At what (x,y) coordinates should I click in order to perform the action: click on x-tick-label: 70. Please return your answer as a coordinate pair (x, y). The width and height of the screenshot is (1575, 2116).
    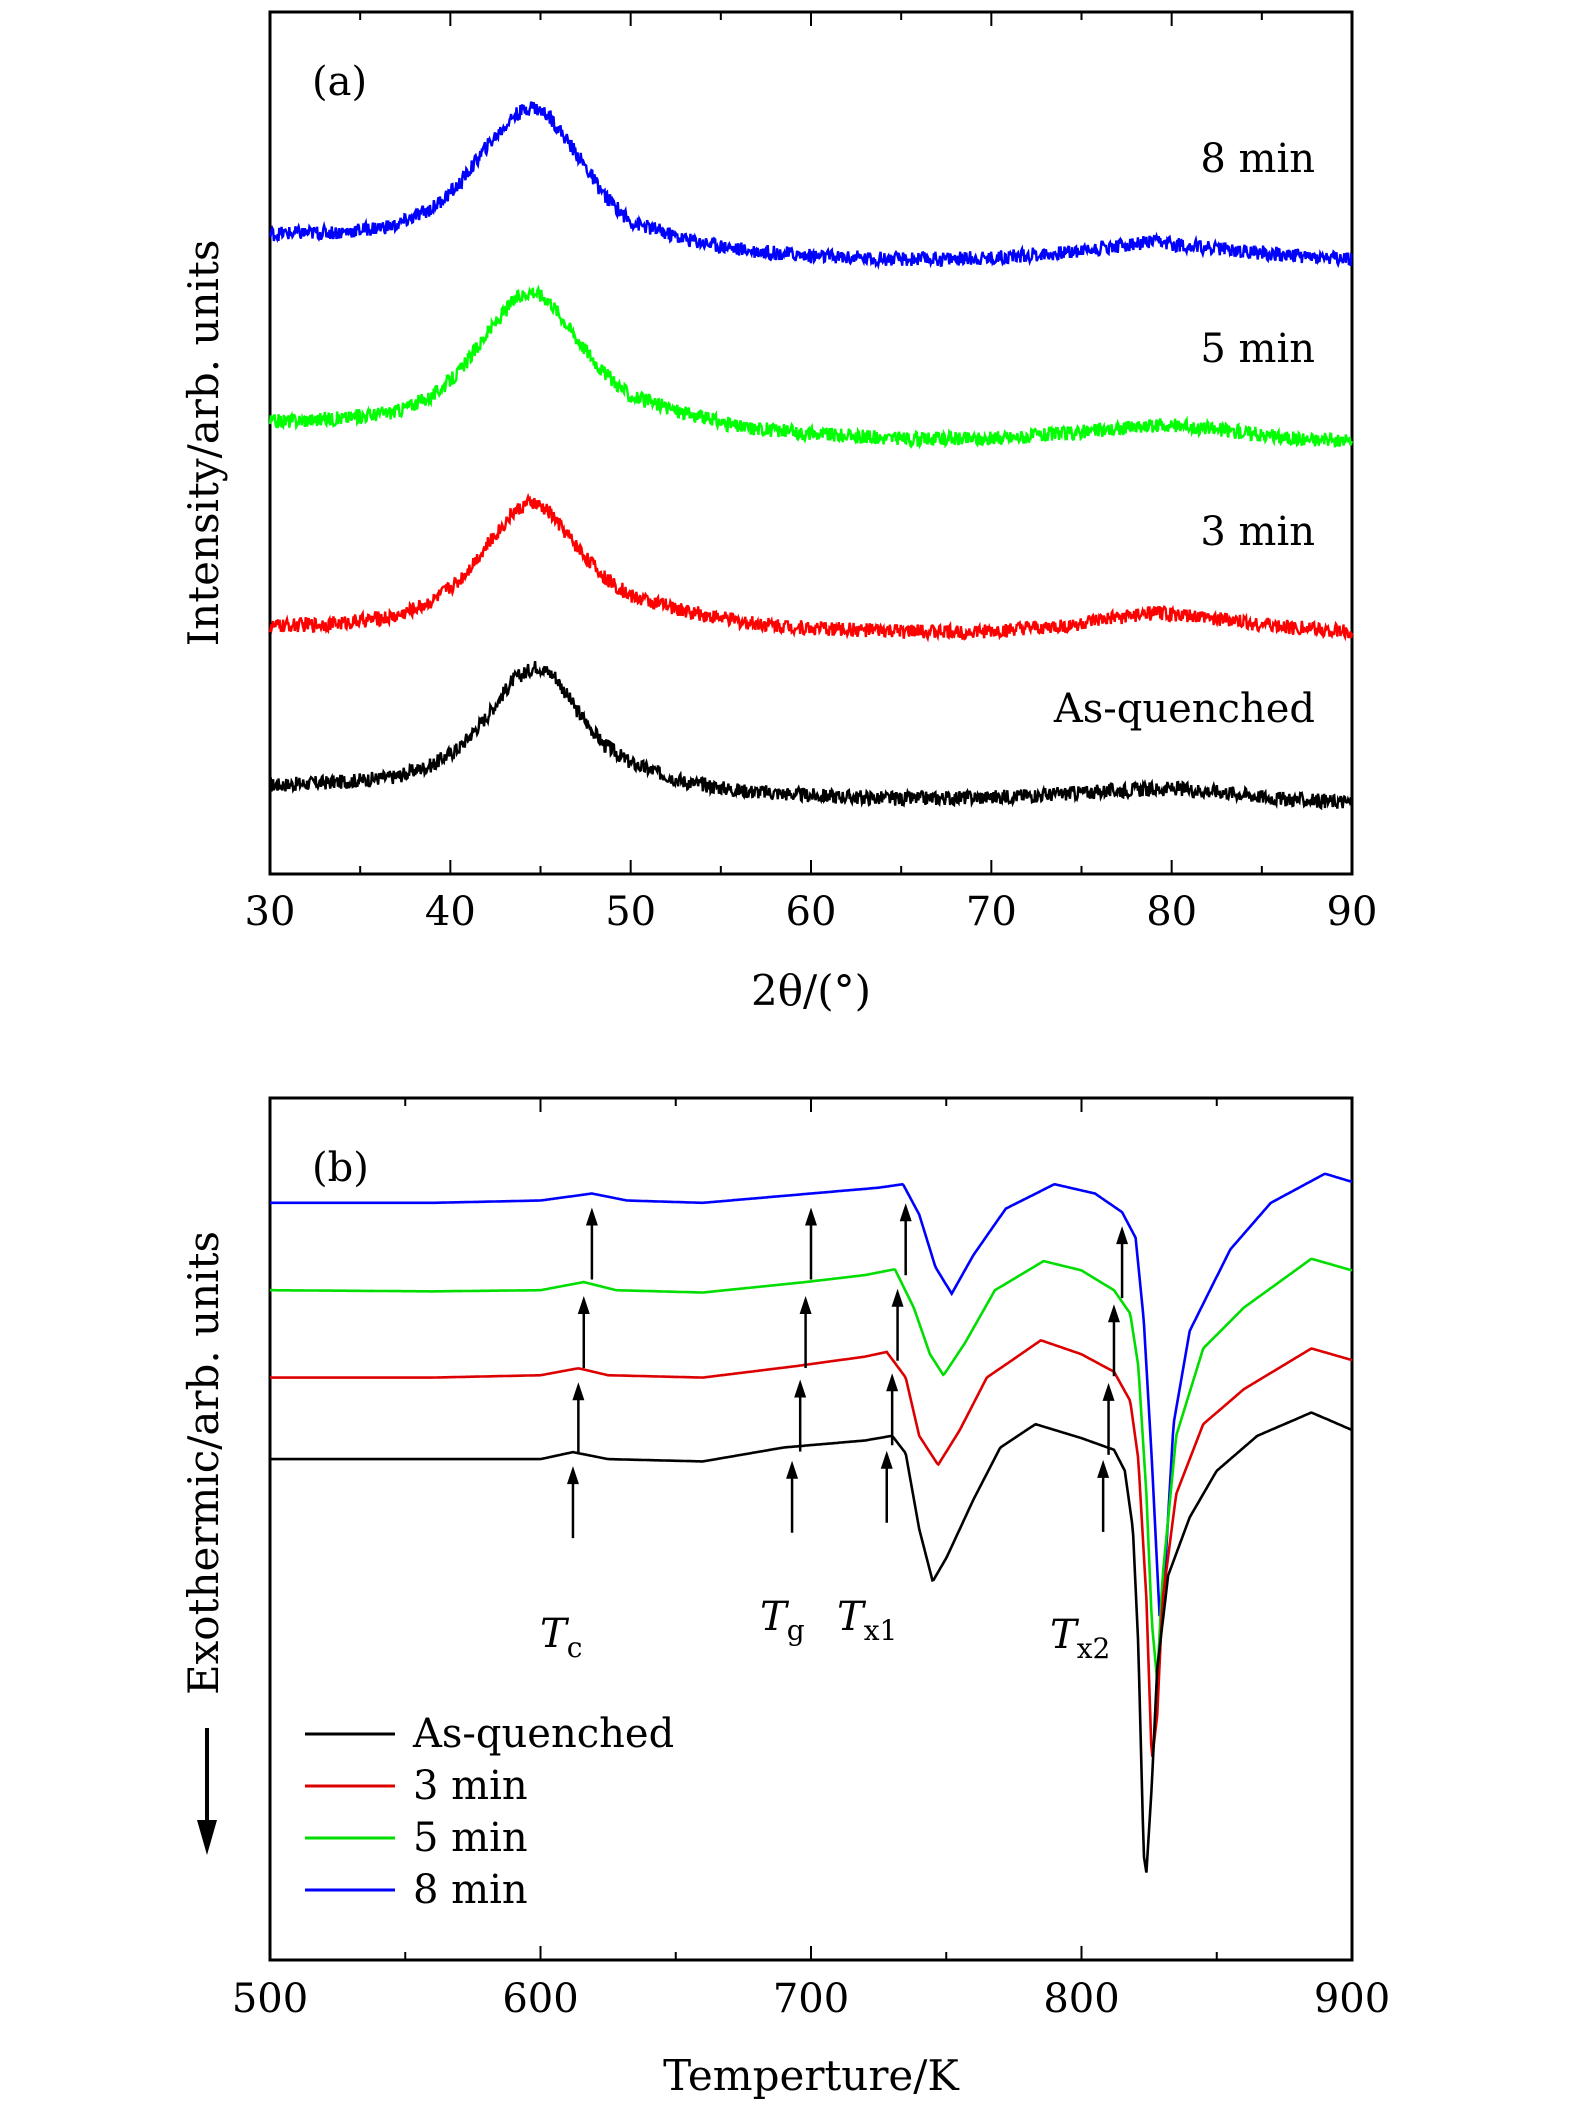
    Looking at the image, I should click on (991, 912).